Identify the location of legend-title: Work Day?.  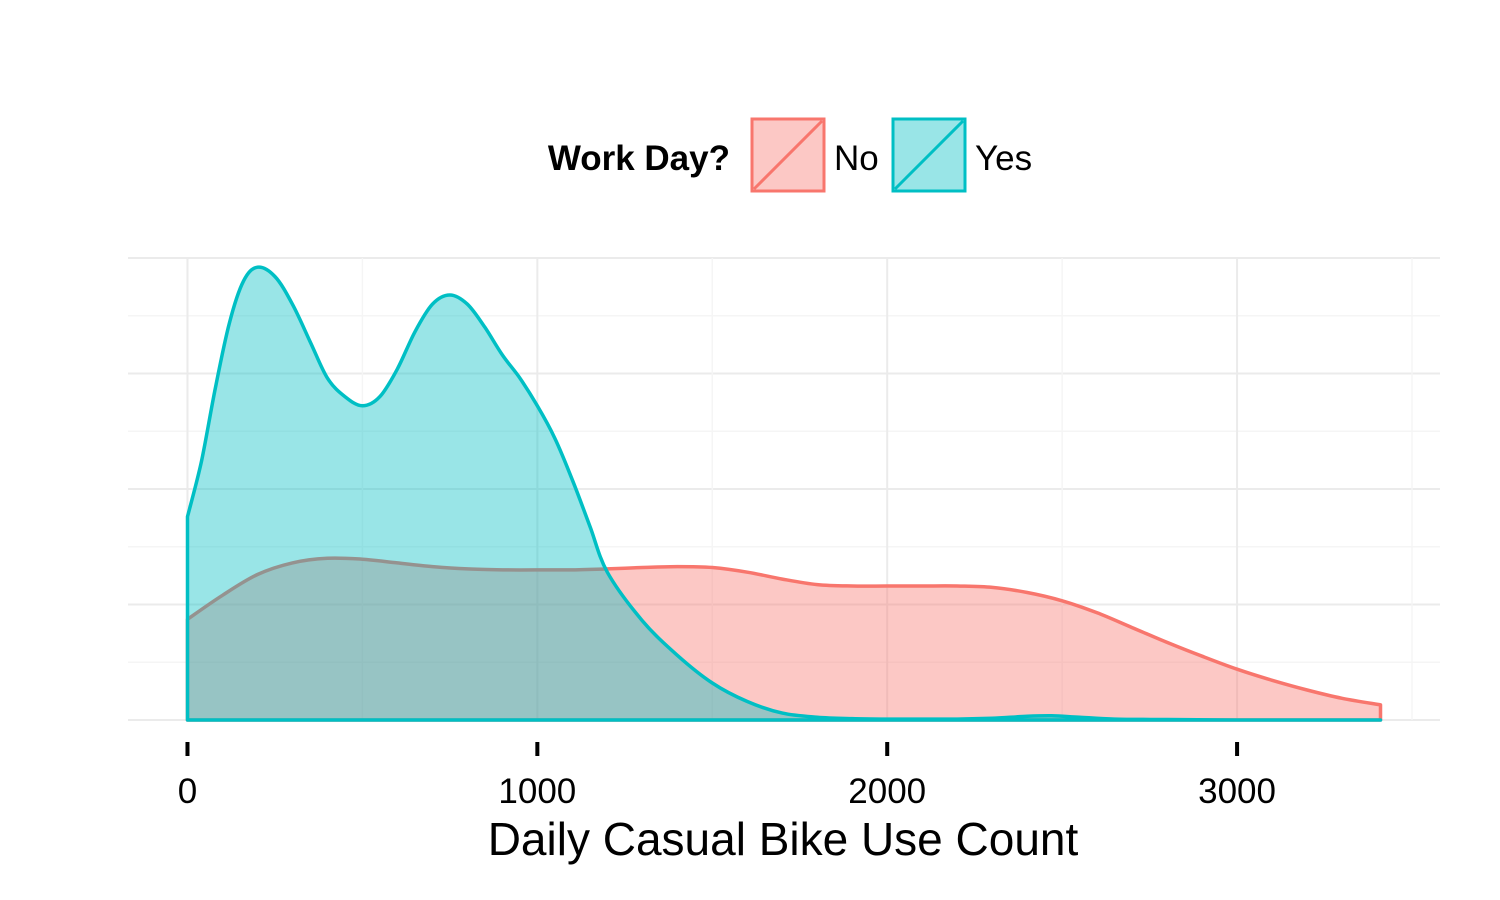
(639, 158).